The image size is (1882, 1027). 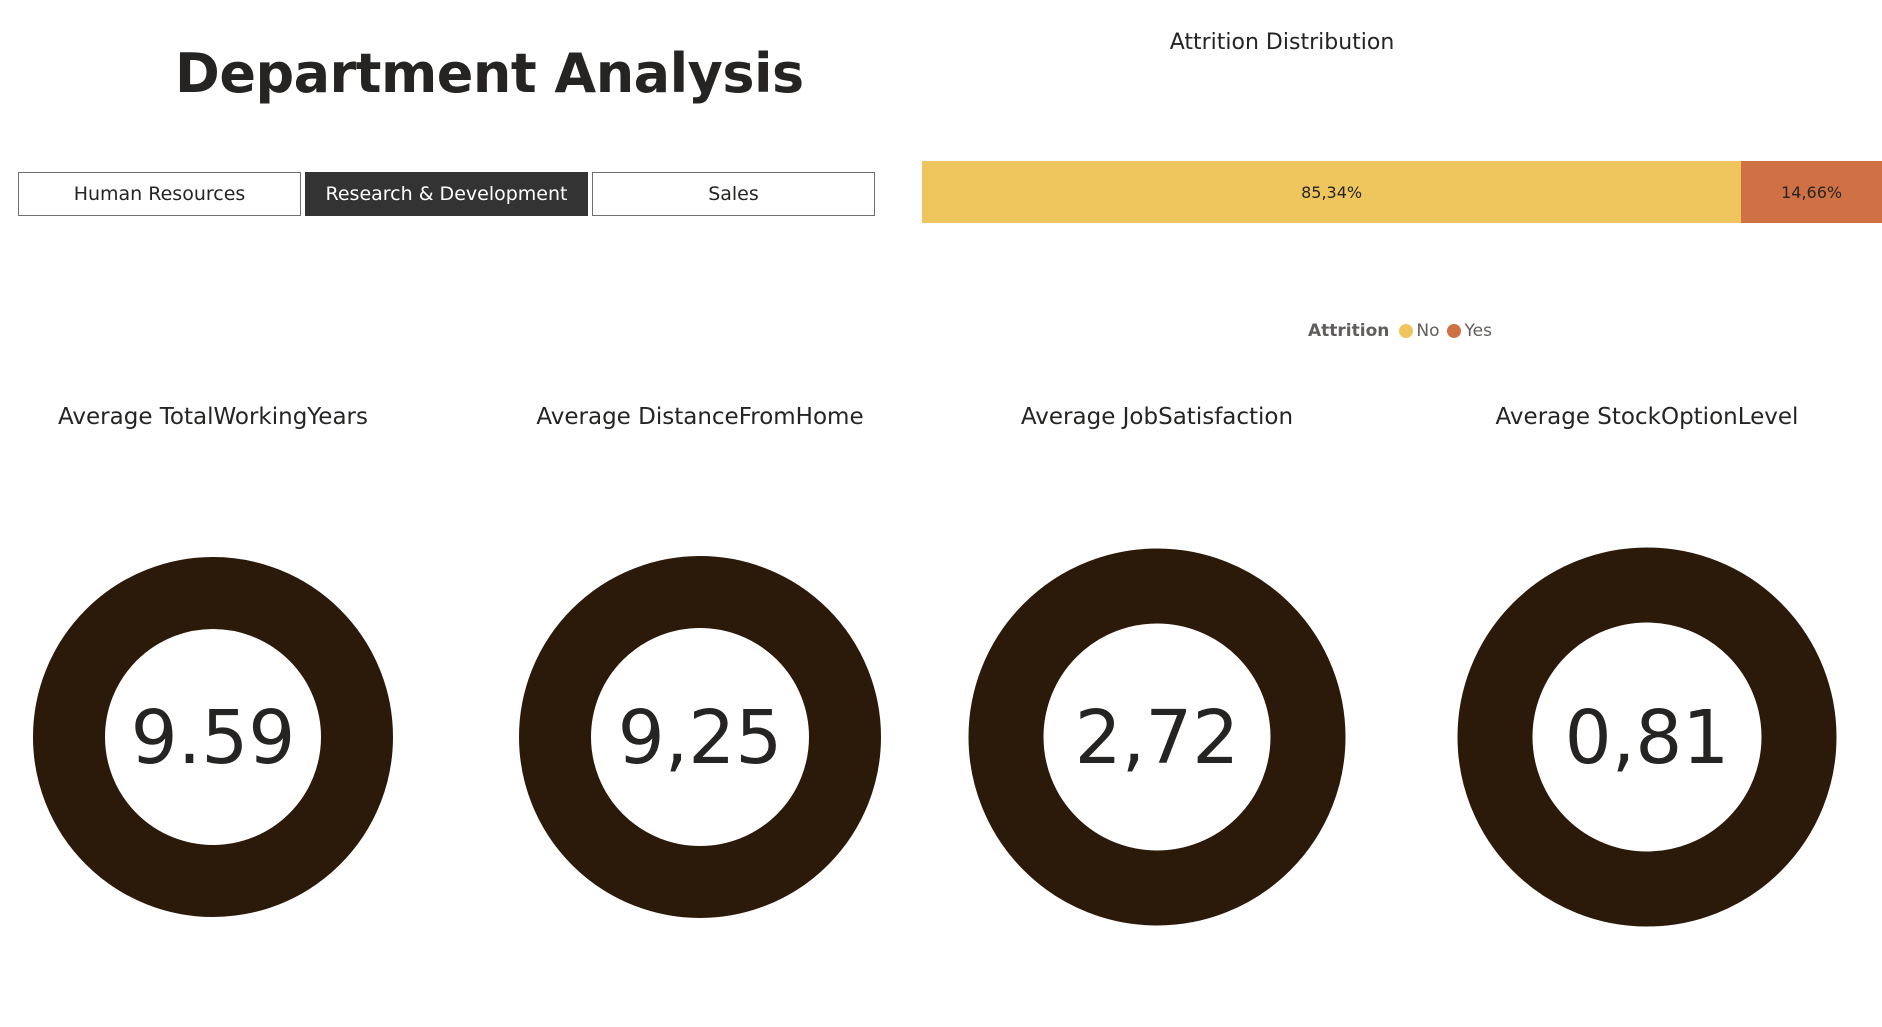 I want to click on donut-chart: 2,72, so click(x=1157, y=737).